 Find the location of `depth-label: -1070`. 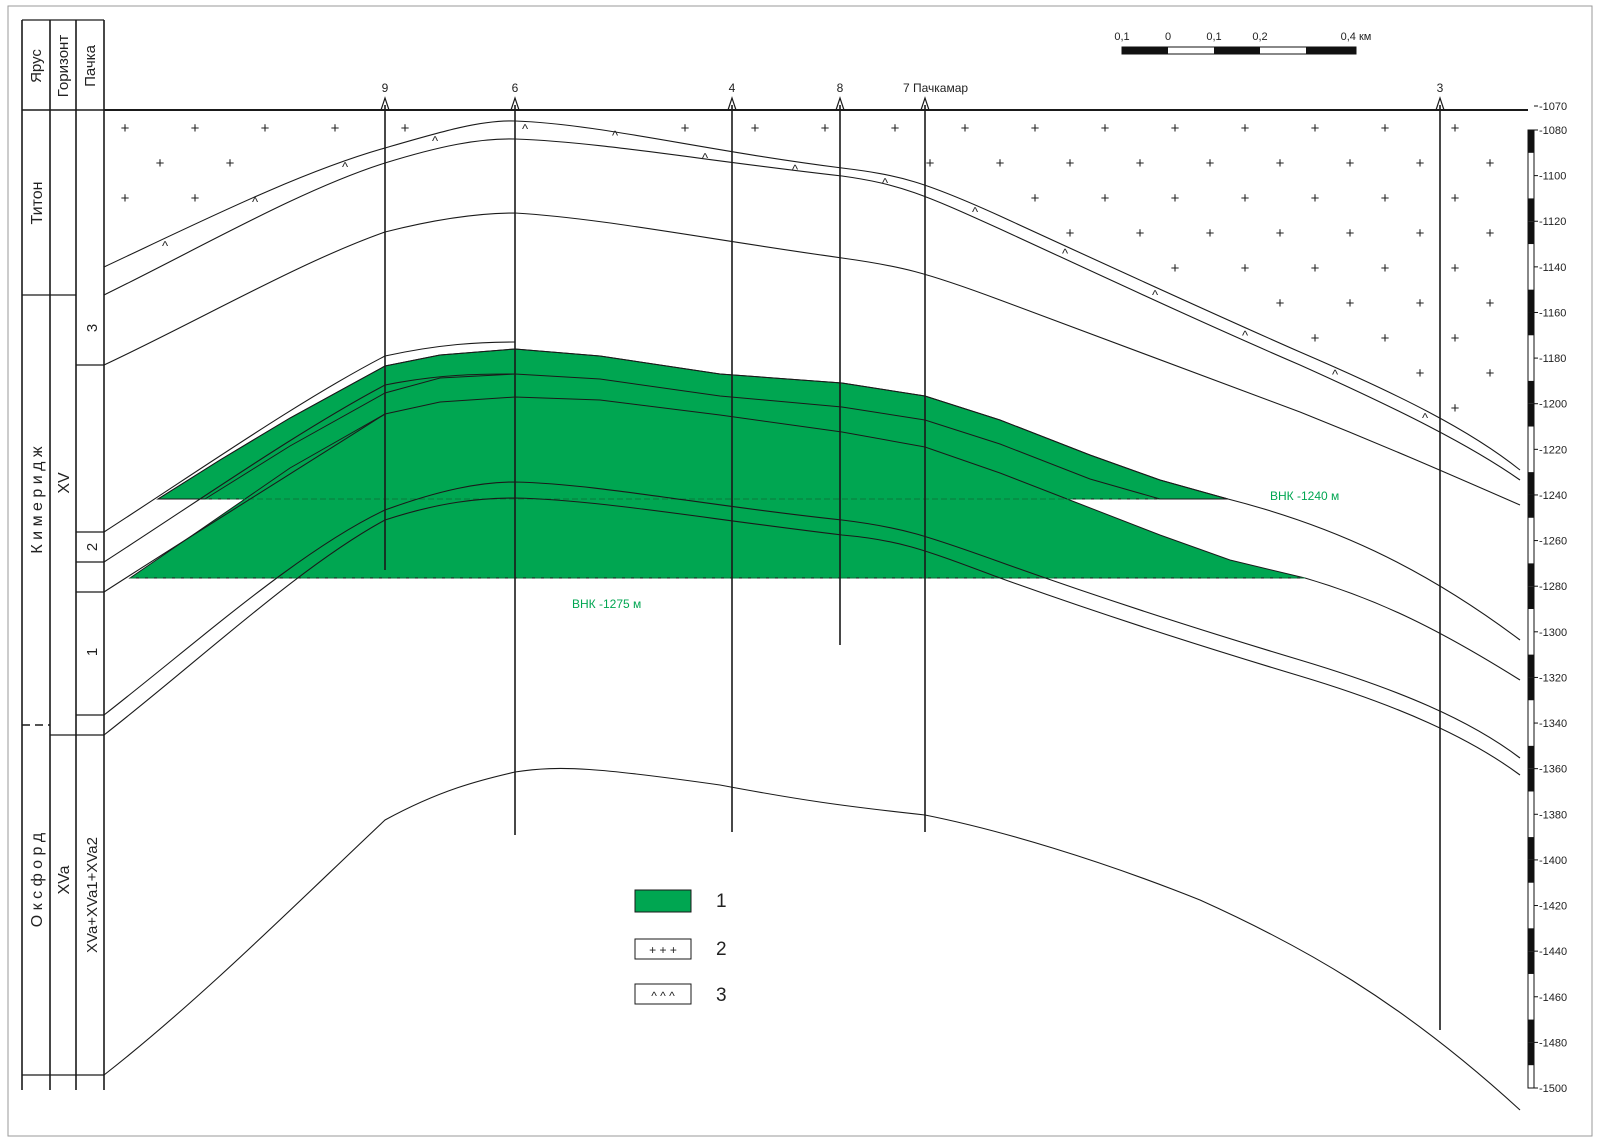

depth-label: -1070 is located at coordinates (1553, 107).